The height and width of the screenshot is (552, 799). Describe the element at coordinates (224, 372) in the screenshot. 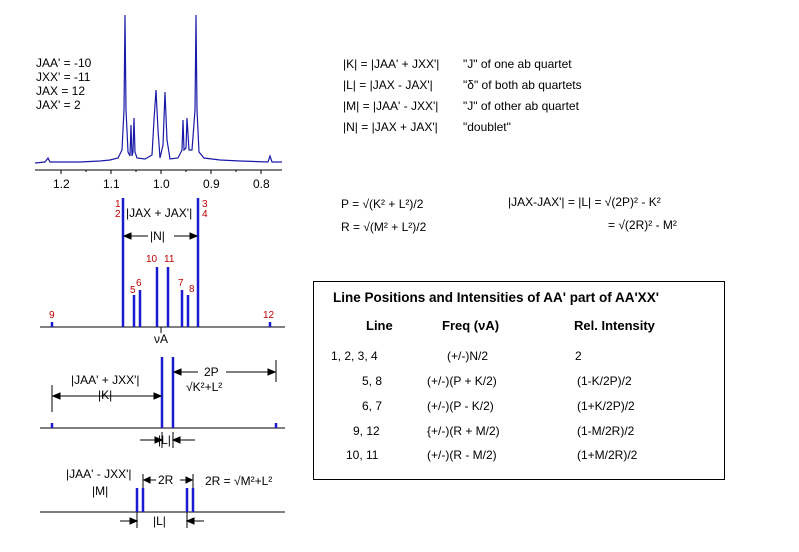

I see `two-p-arrow` at that location.